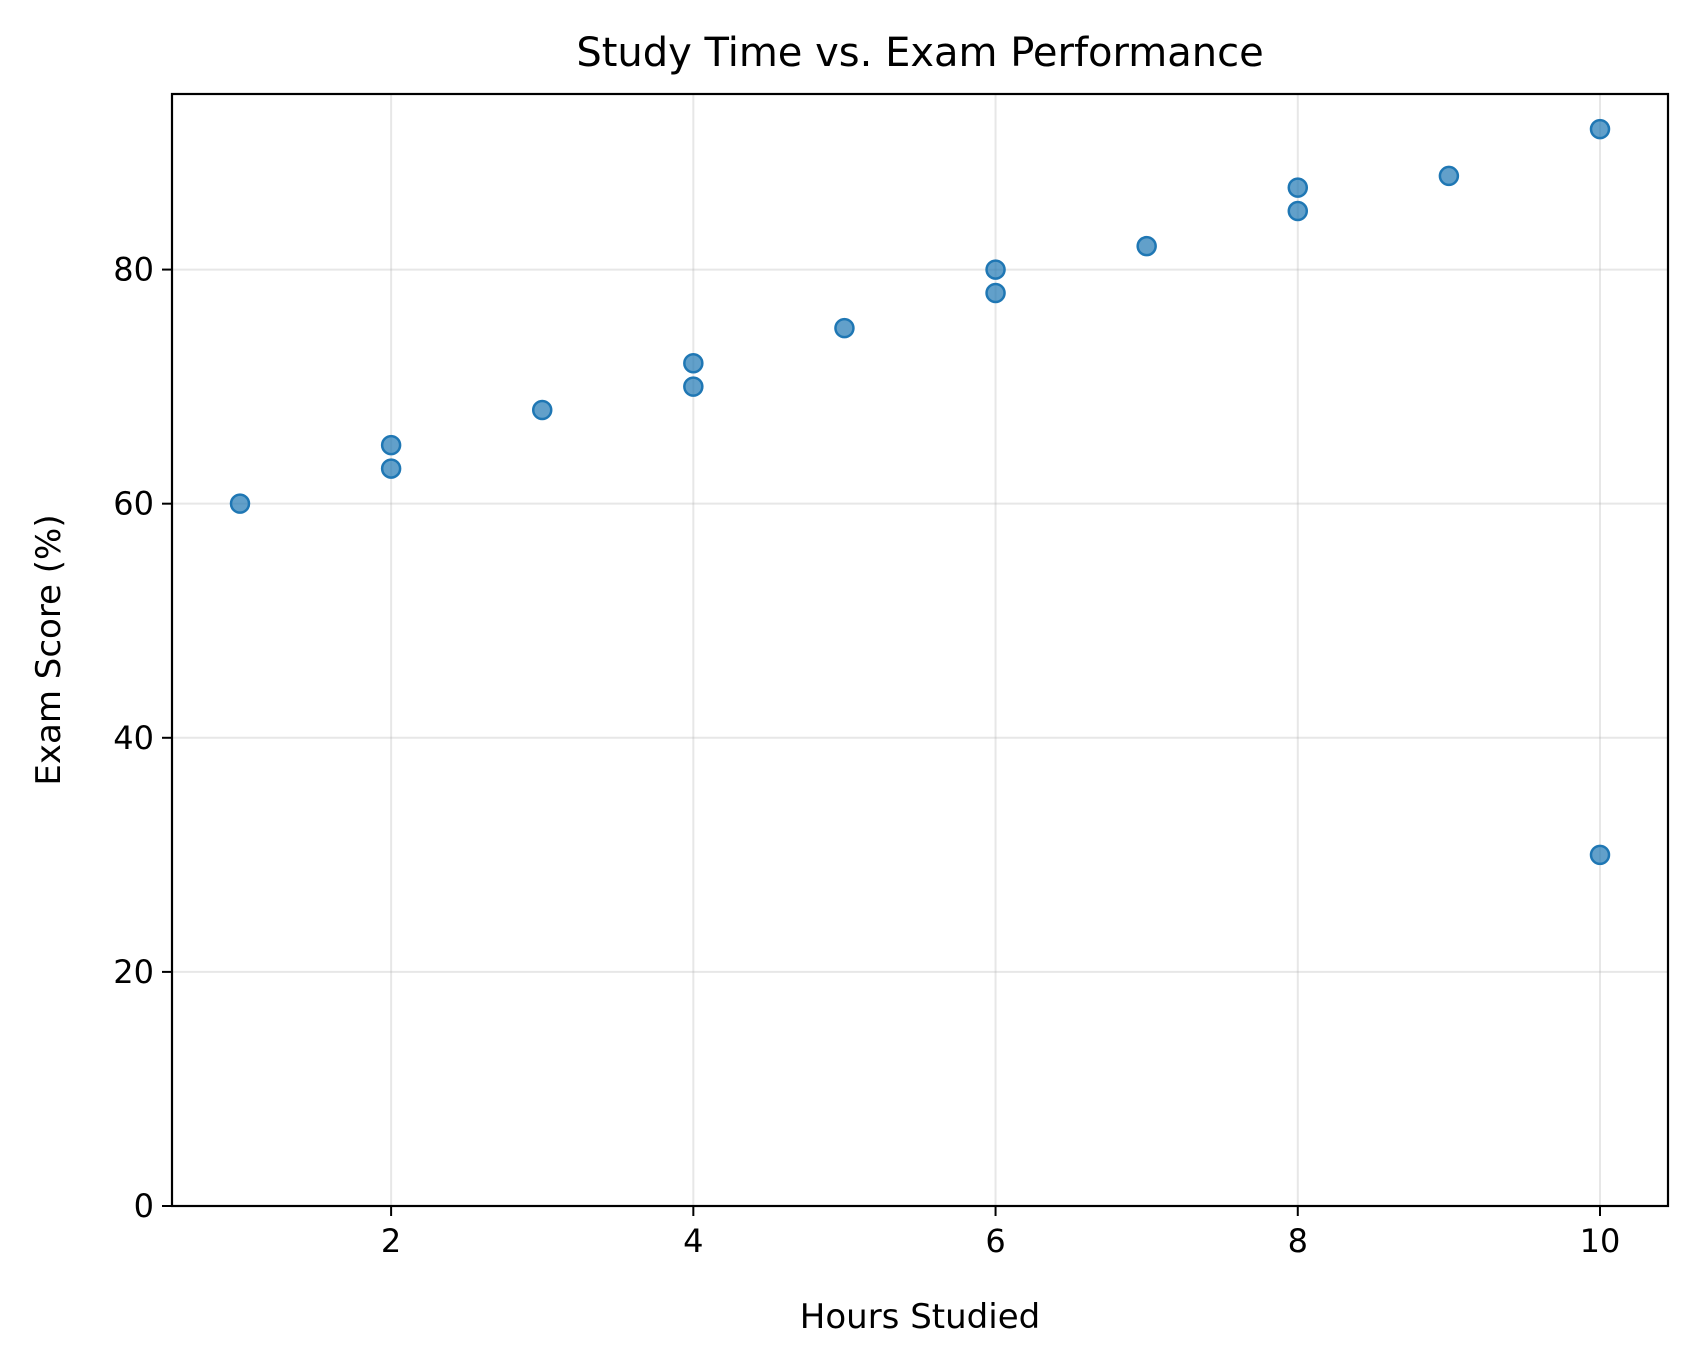  I want to click on x-tick-label: 10, so click(1600, 1241).